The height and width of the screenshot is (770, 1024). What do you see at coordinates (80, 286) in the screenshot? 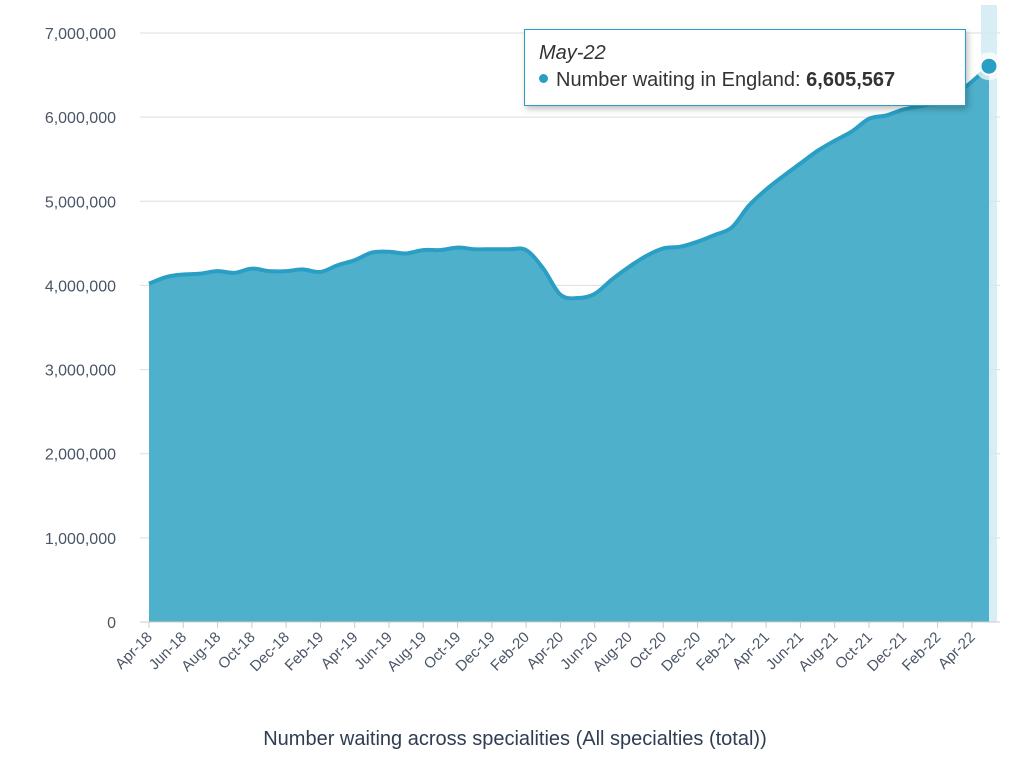
I see `y-tick-label: 4,000,000` at bounding box center [80, 286].